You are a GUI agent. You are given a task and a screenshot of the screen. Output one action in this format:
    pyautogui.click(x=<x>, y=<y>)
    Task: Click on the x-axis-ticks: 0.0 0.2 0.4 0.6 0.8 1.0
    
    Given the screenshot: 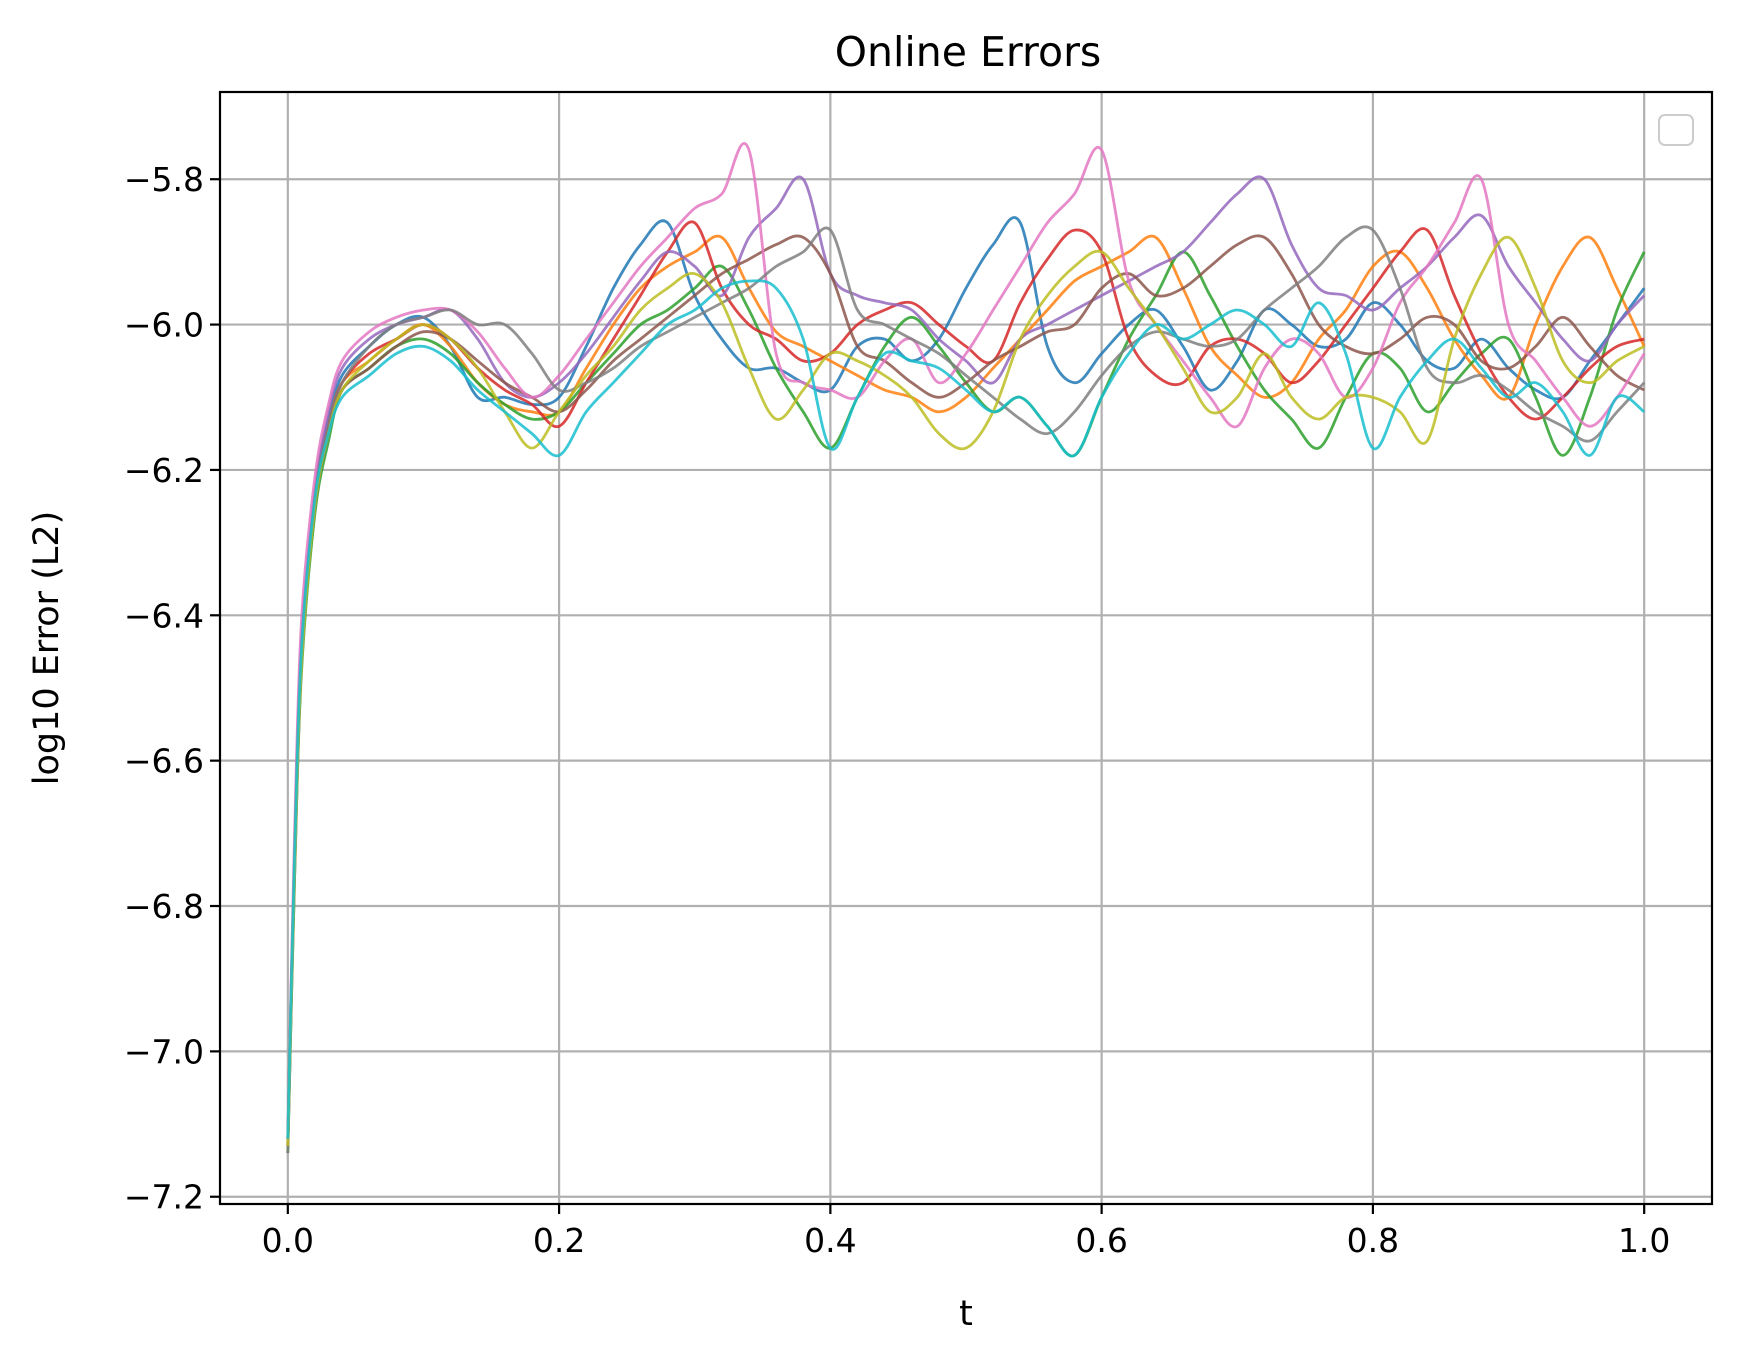 What is the action you would take?
    pyautogui.click(x=966, y=1232)
    